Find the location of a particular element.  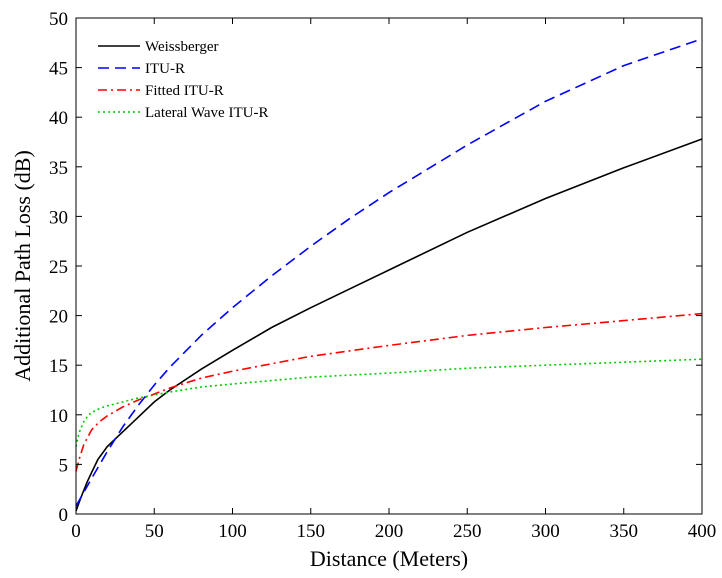

y-tick-label: 50 is located at coordinates (58, 19).